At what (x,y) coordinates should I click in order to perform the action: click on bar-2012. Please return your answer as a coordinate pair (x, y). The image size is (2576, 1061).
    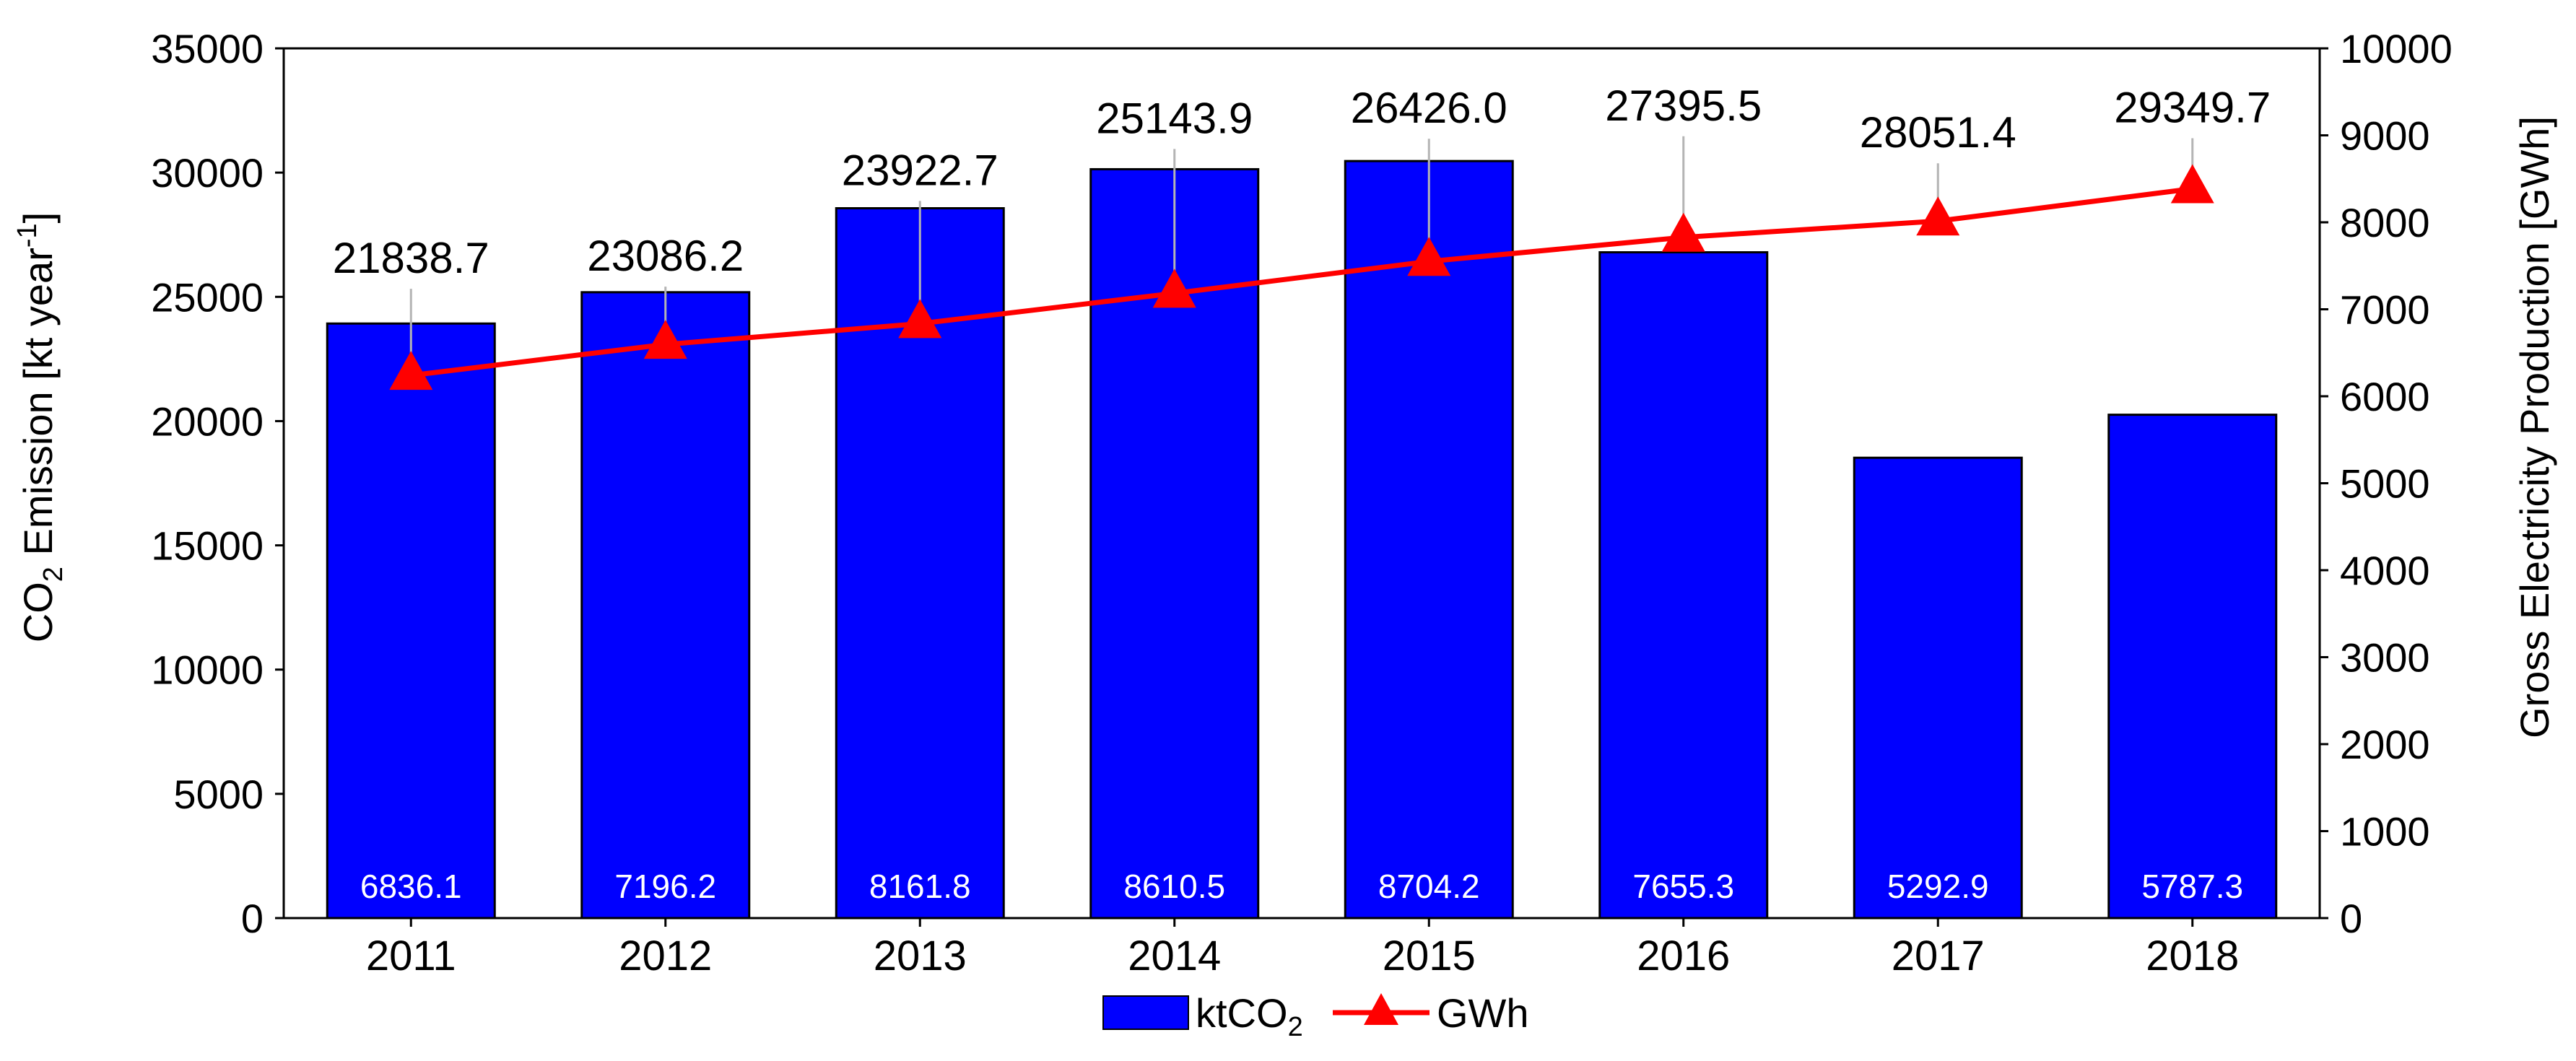
    Looking at the image, I should click on (665, 605).